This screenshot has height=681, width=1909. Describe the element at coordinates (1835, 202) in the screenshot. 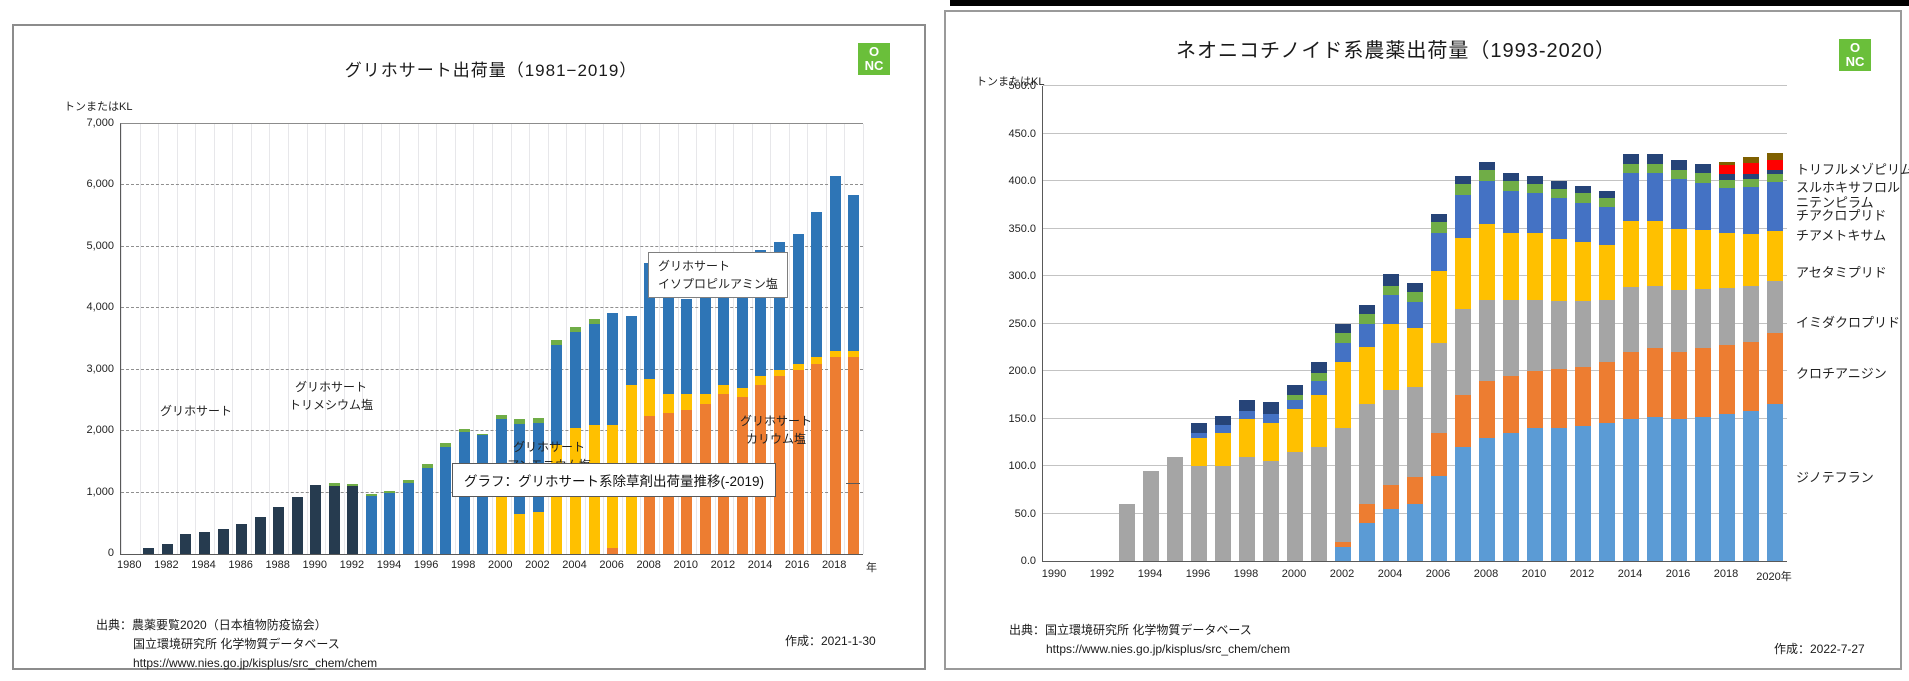

I see `legend-label: ニテンピラム` at that location.